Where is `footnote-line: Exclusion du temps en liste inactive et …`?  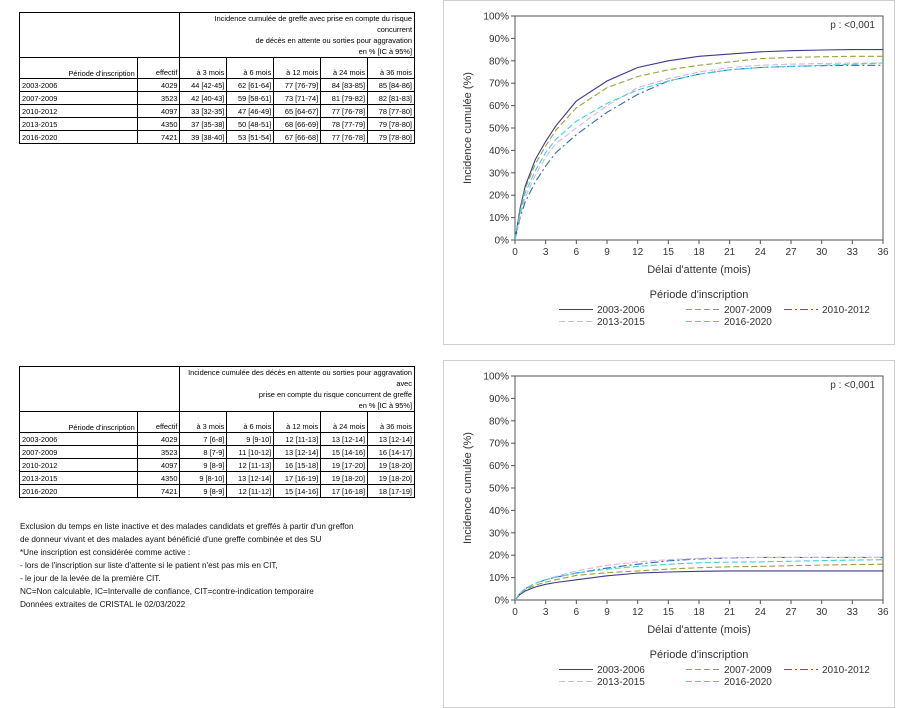
footnote-line: Exclusion du temps en liste inactive et … is located at coordinates (187, 526).